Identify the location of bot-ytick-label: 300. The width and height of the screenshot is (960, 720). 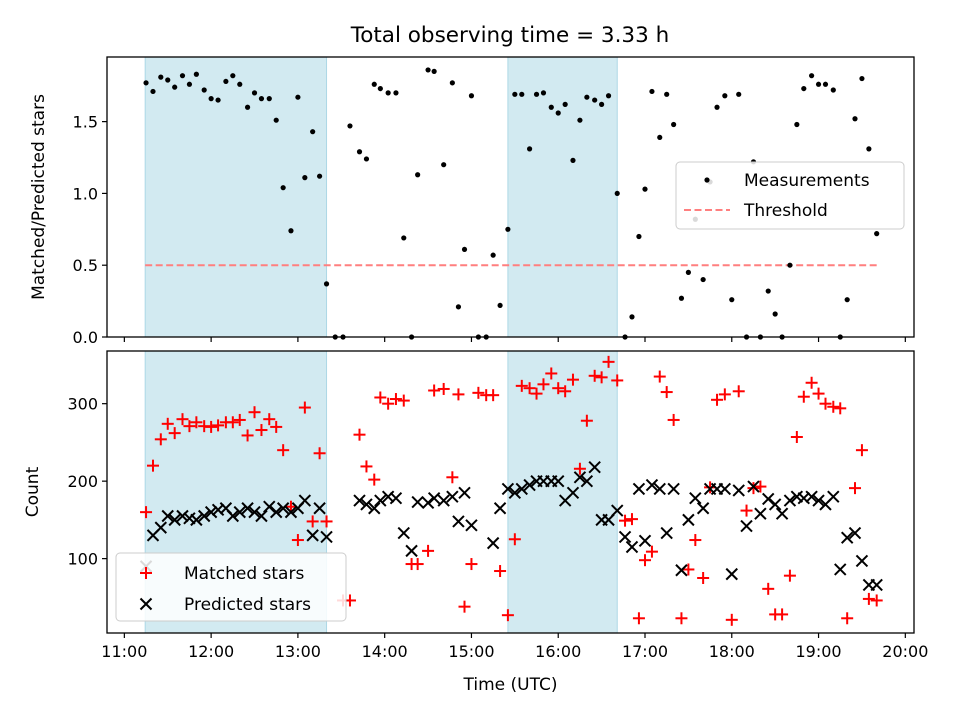
(82, 404).